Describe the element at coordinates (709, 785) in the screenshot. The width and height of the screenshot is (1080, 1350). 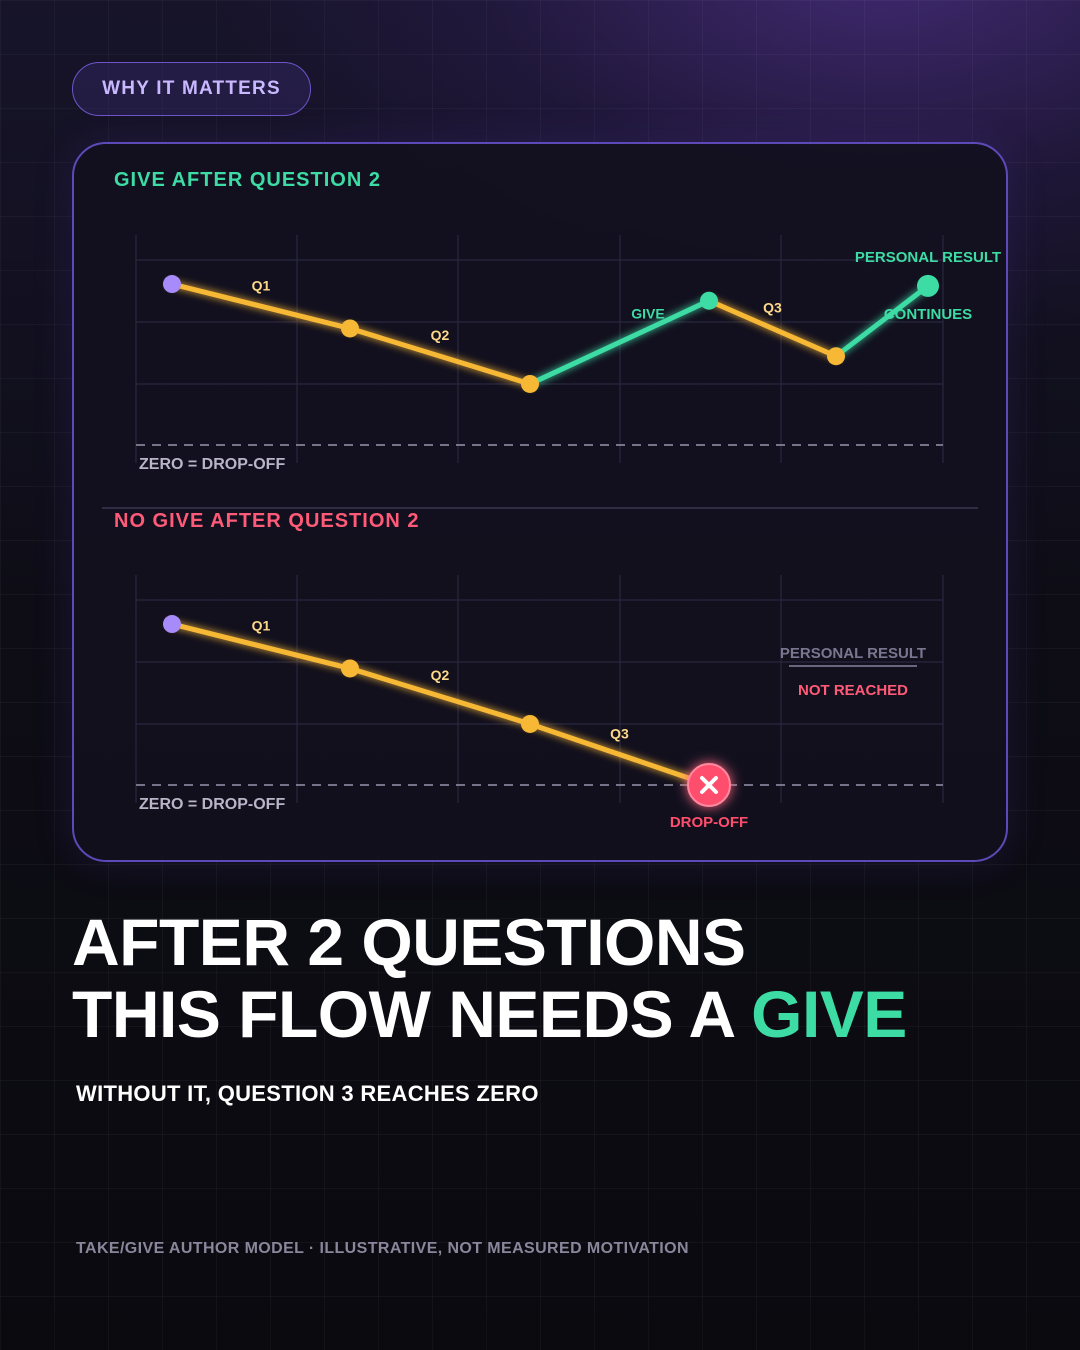
I see `close-icon` at that location.